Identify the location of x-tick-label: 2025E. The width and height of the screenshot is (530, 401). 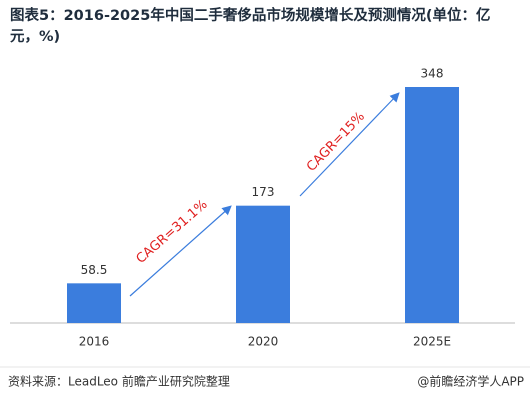
(432, 342).